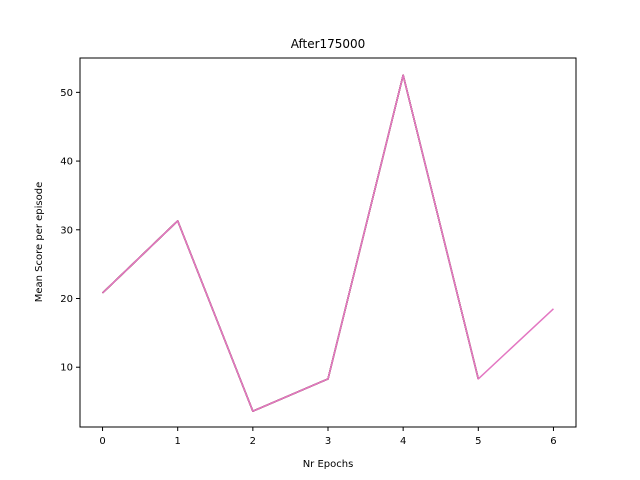 Image resolution: width=640 pixels, height=480 pixels. Describe the element at coordinates (328, 464) in the screenshot. I see `x-axis-label: Nr Epochs` at that location.